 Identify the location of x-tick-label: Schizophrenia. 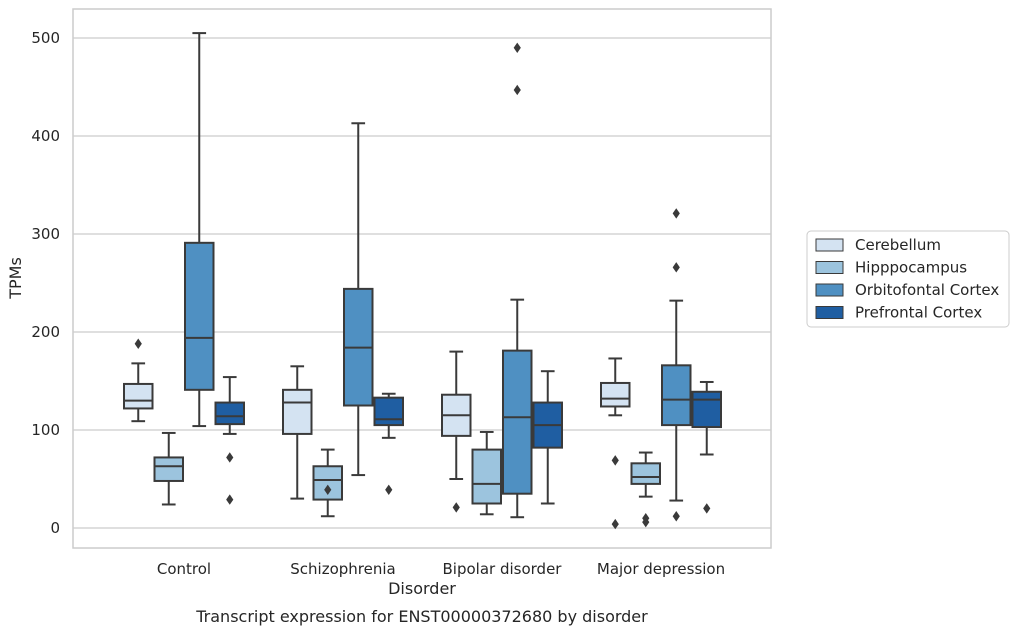
(342, 569).